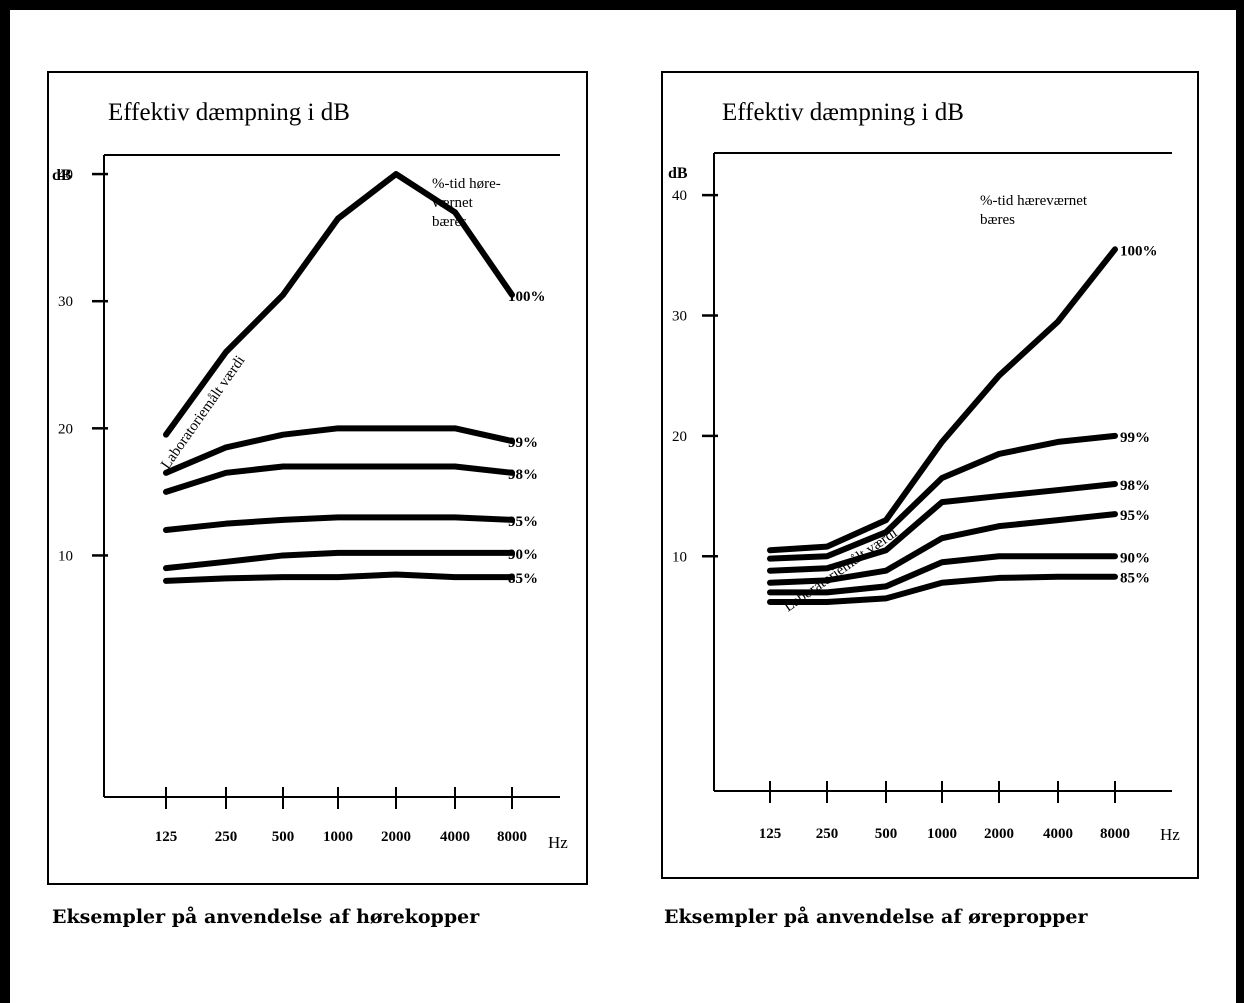  What do you see at coordinates (876, 917) in the screenshot?
I see `caption-oerepropper: Eksempler på anvendelse af ørepropper` at bounding box center [876, 917].